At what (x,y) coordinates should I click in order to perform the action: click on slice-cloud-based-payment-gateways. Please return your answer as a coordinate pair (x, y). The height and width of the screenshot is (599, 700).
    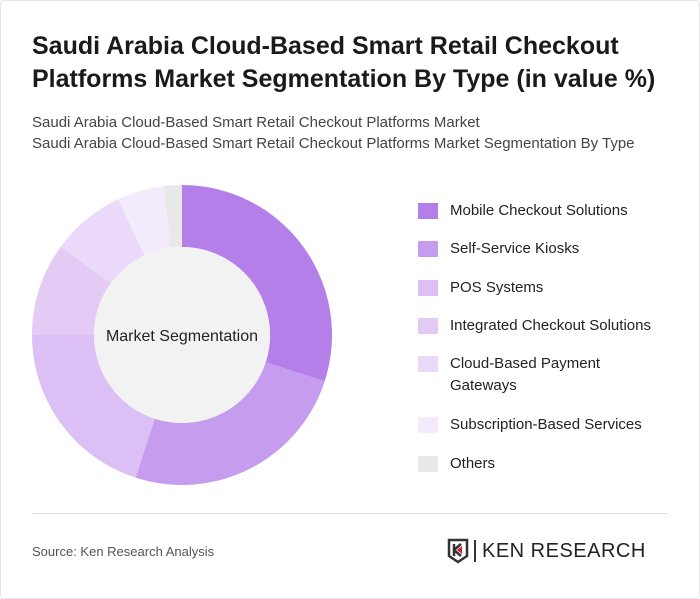
    Looking at the image, I should click on (102, 241).